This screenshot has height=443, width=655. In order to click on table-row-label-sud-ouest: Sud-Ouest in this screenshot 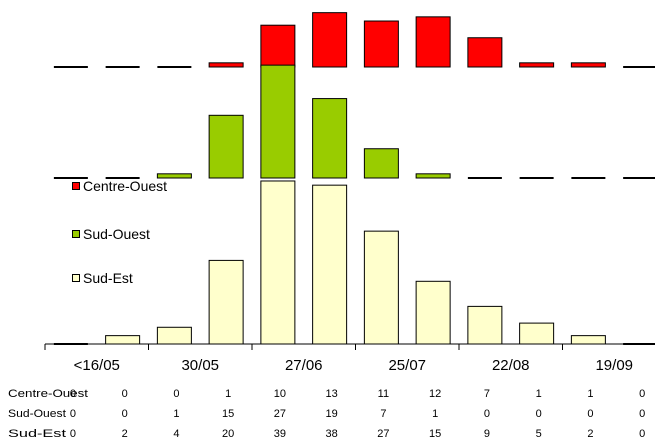, I will do `click(37, 414)`.